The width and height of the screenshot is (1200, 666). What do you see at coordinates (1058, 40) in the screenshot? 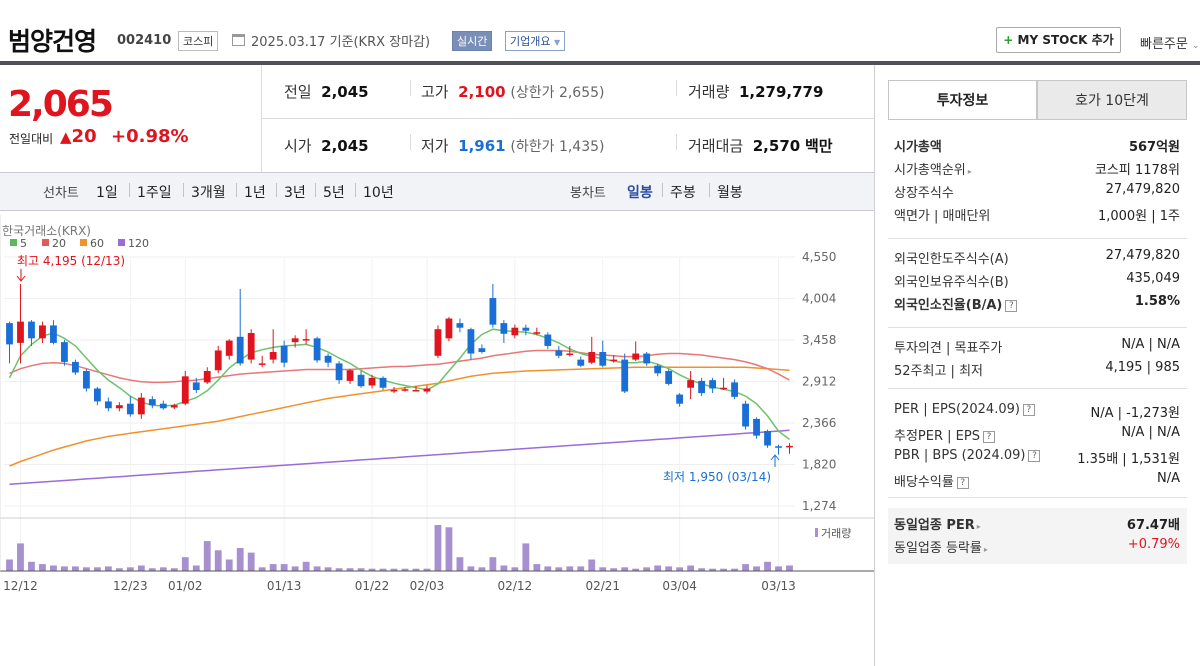
I see `add-my-stock-button: + MY STOCK 추가` at bounding box center [1058, 40].